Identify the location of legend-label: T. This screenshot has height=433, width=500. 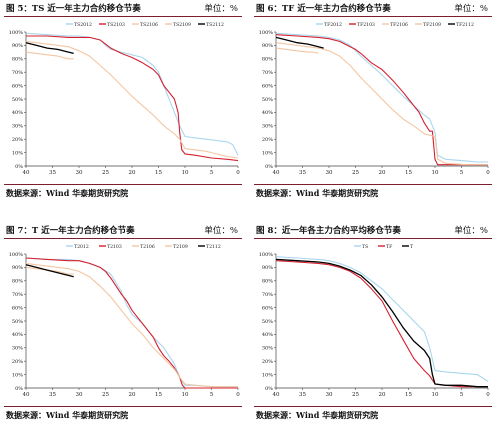
(412, 247).